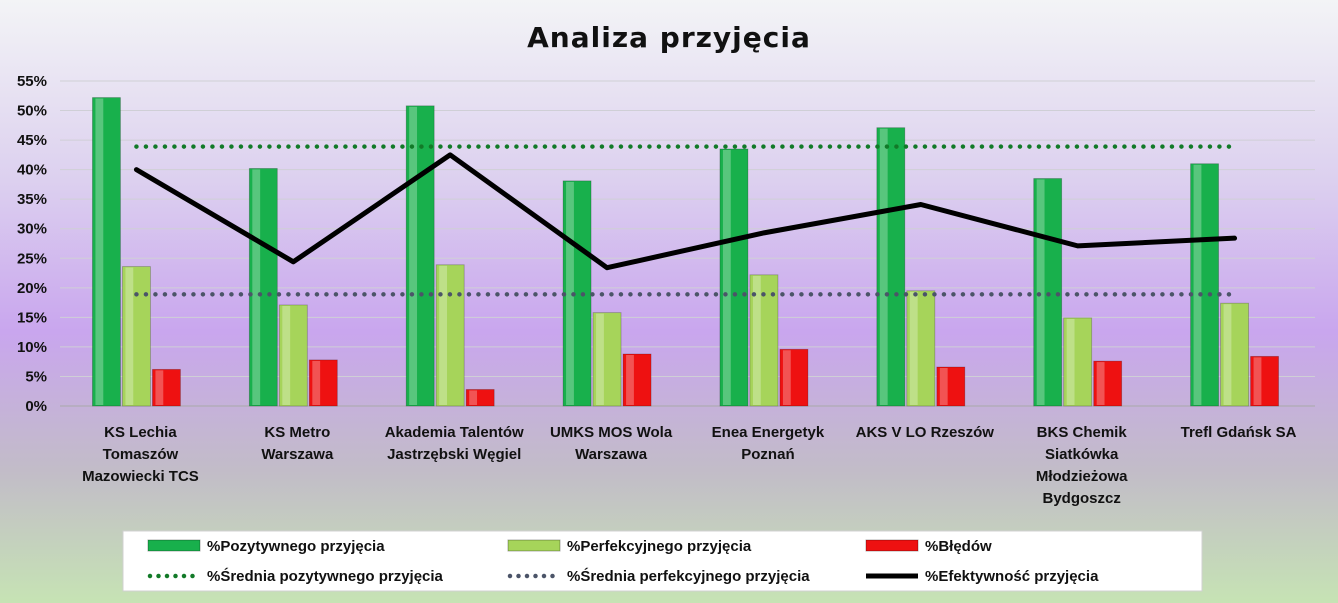 This screenshot has height=603, width=1338. I want to click on x-category-label: UMKS MOS Wola Warszawa, so click(611, 443).